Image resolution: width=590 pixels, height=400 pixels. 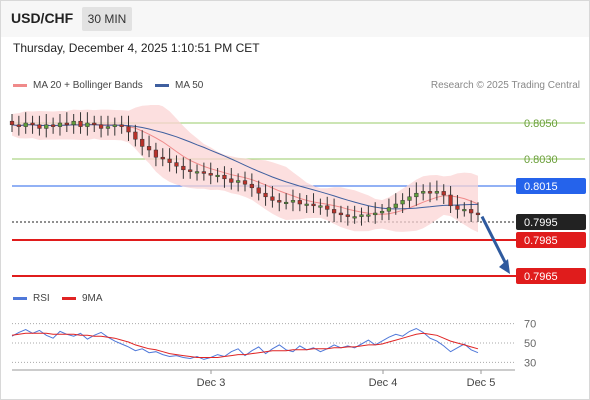 I want to click on rsi-tick-30: 30, so click(x=530, y=363).